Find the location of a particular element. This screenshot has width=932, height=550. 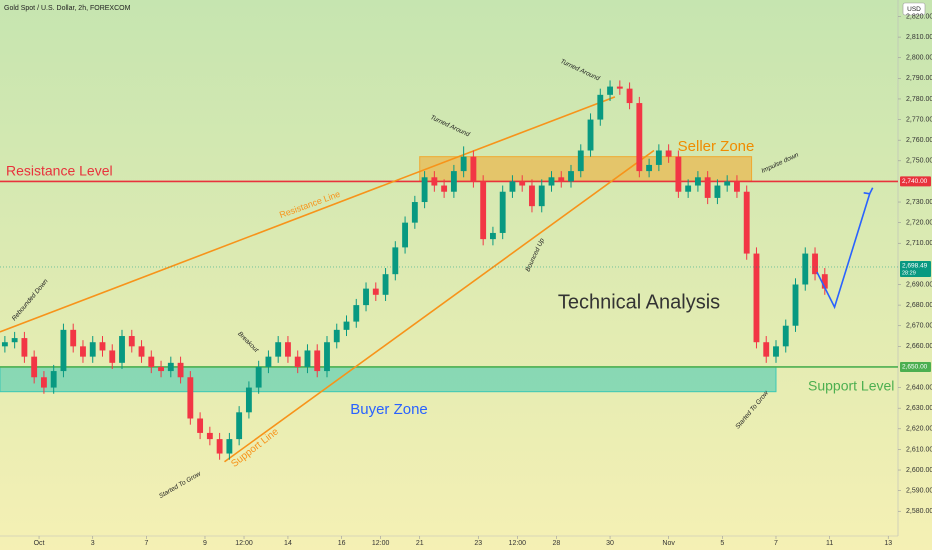

currency: USD is located at coordinates (914, 9).